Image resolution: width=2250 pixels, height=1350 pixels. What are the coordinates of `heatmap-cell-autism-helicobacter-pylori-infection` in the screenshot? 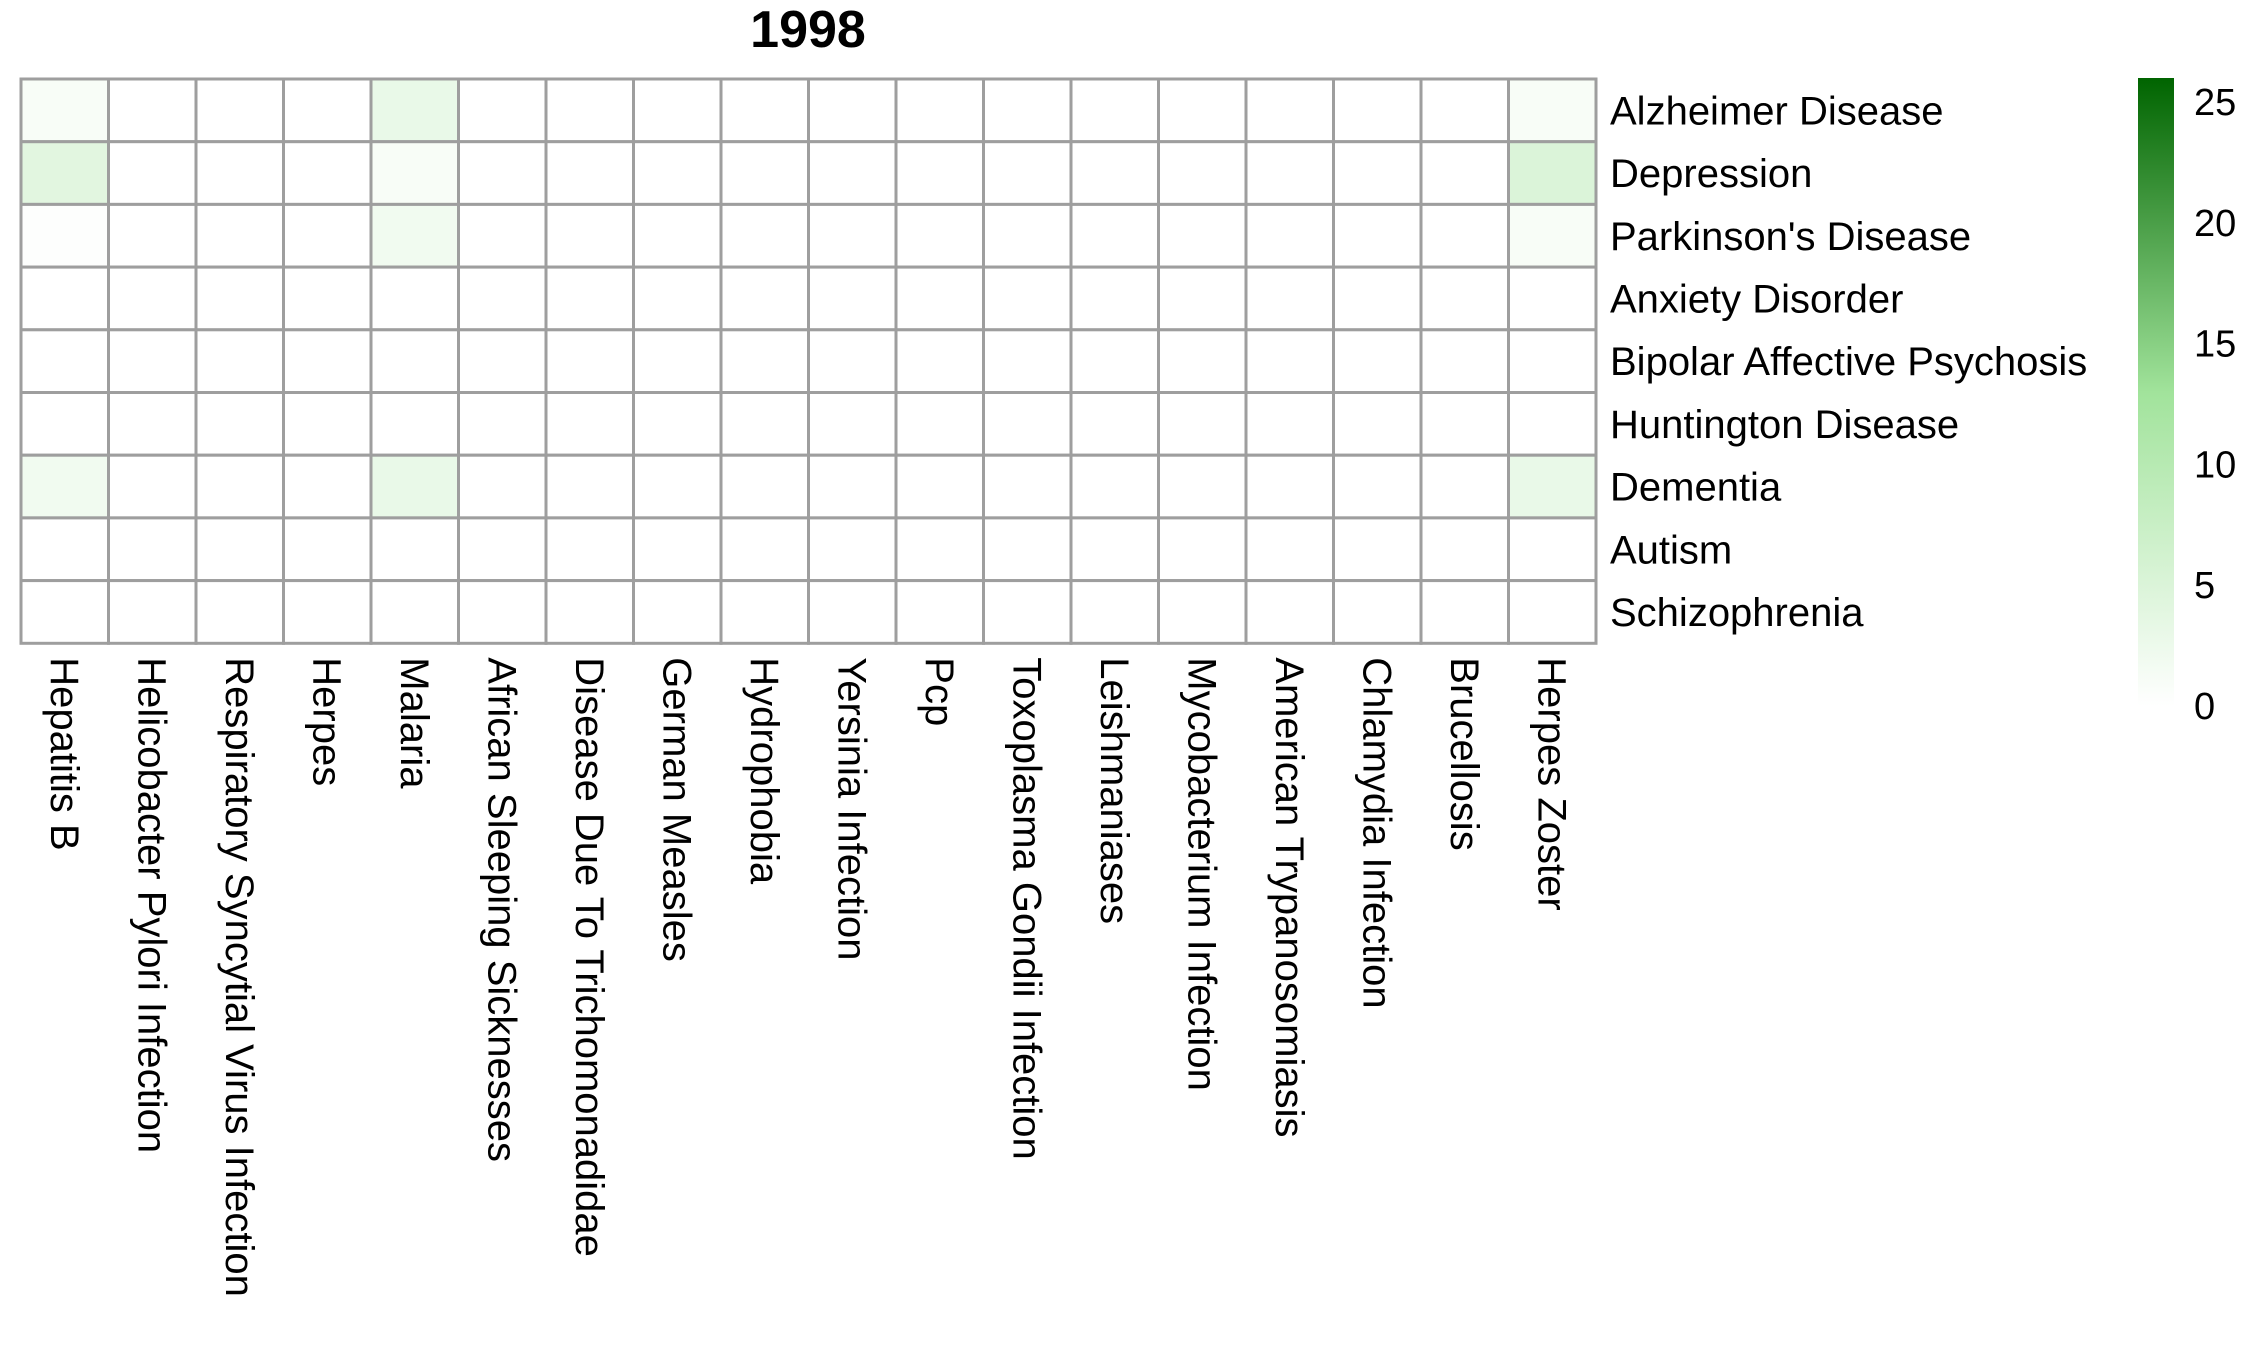 It's located at (152, 549).